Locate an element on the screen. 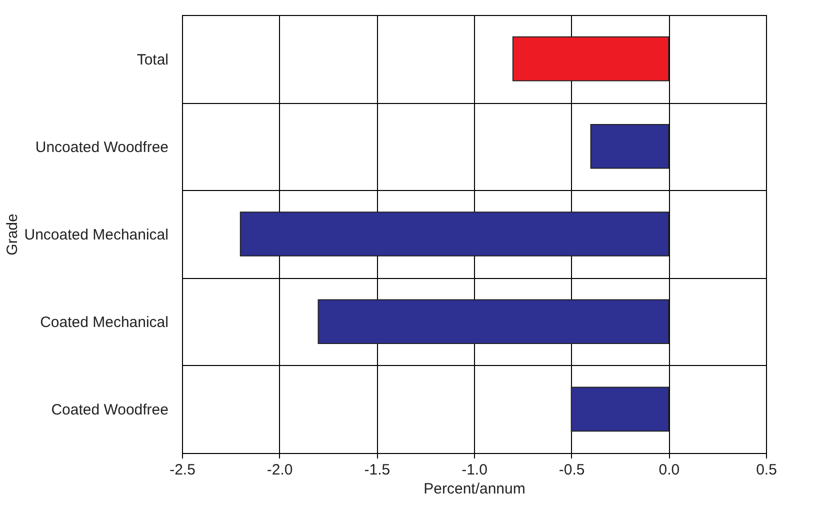 This screenshot has width=818, height=511. y-tick-label: Coated Woodfree is located at coordinates (109, 410).